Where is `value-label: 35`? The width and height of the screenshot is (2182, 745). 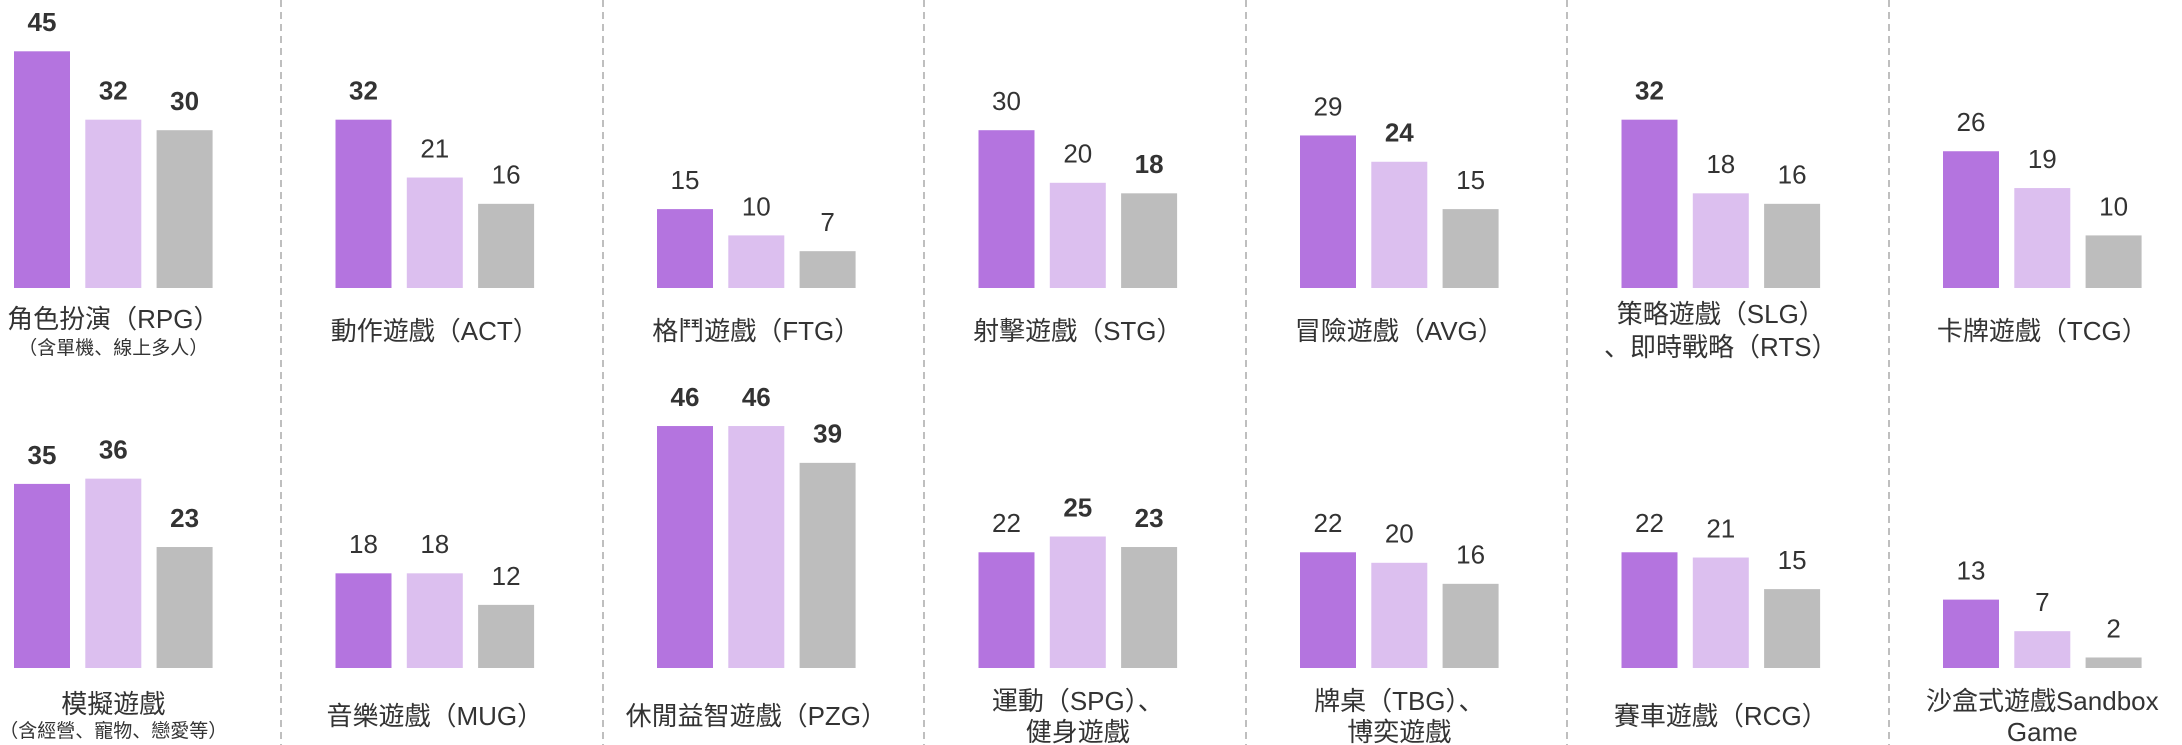 value-label: 35 is located at coordinates (42, 455).